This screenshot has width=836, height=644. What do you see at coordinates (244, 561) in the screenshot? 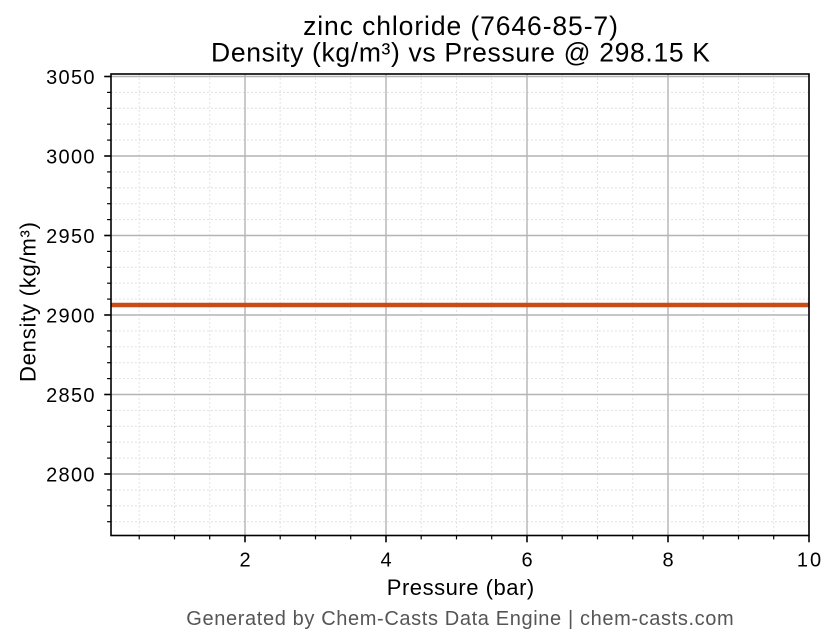
I see `svg-text: 2` at bounding box center [244, 561].